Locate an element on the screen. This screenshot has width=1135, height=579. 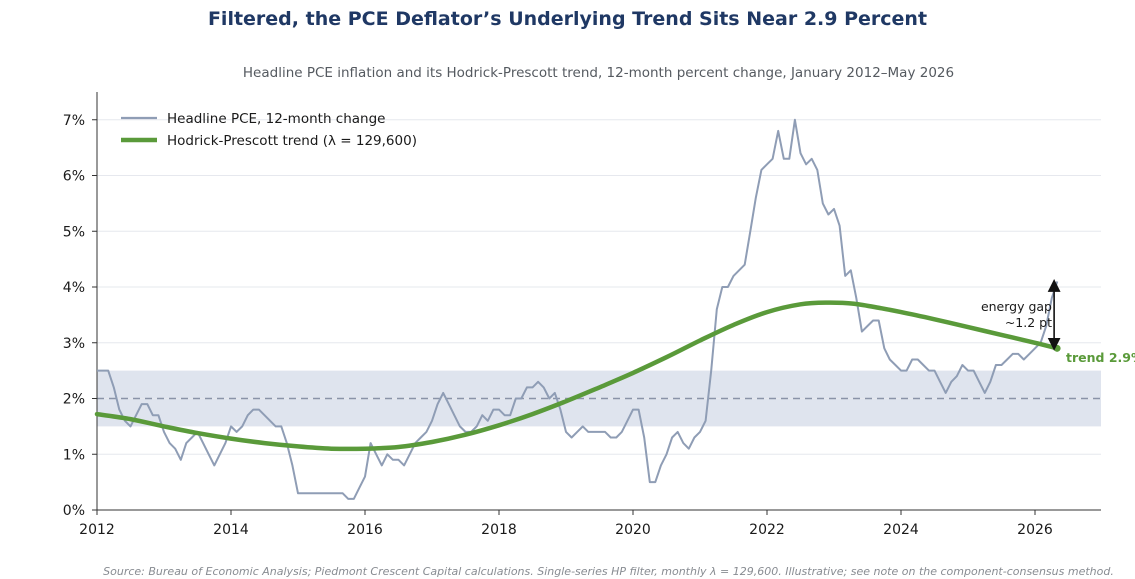
trend-end-marker is located at coordinates (1057, 348).